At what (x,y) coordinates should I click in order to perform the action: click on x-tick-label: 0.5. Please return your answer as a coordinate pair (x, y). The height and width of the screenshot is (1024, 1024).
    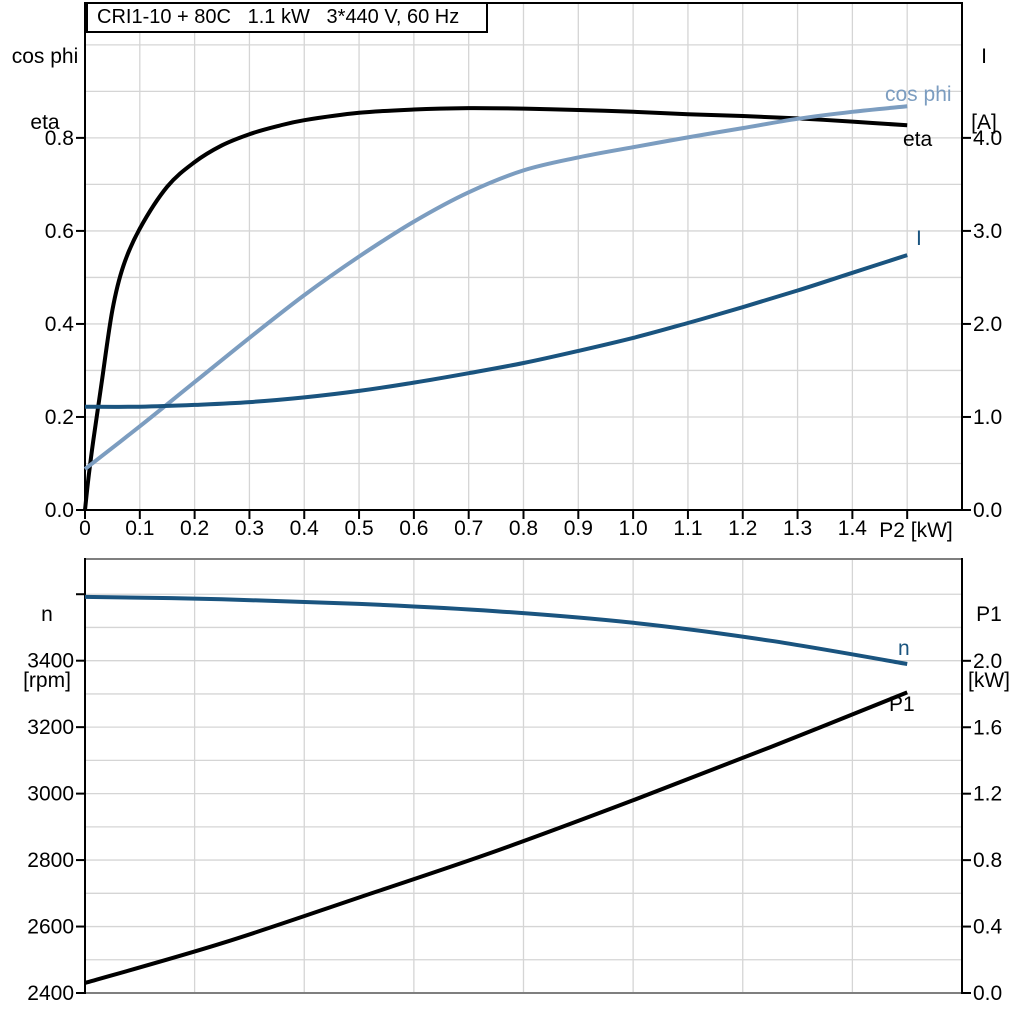
    Looking at the image, I should click on (358, 528).